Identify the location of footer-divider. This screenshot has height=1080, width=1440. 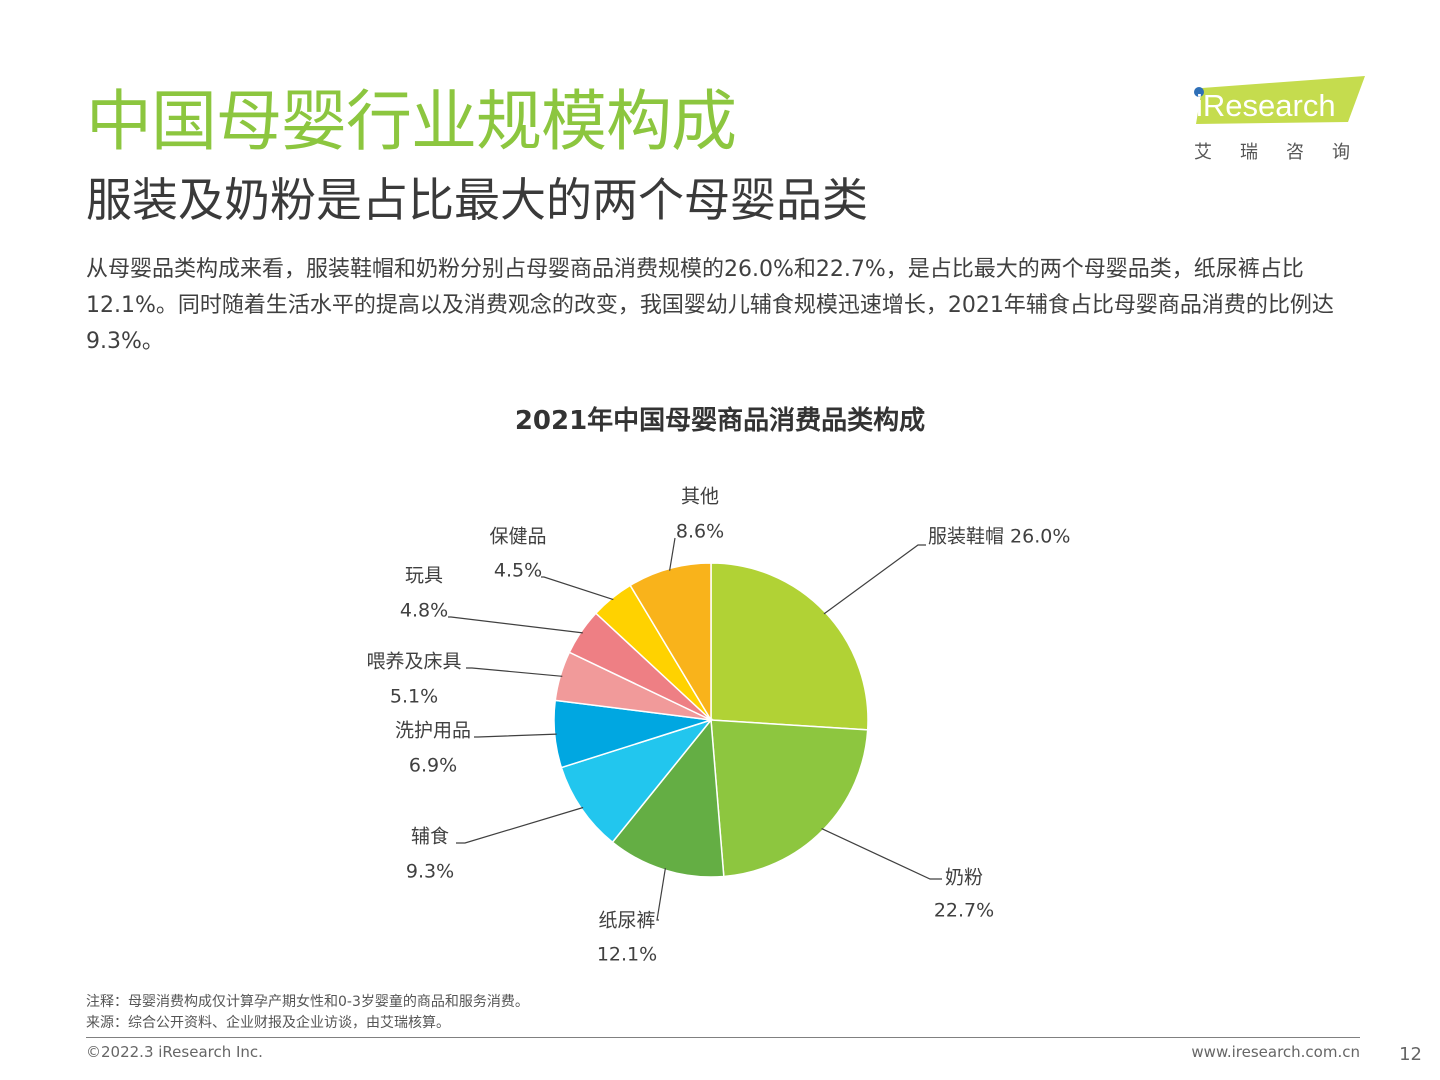
(723, 1037).